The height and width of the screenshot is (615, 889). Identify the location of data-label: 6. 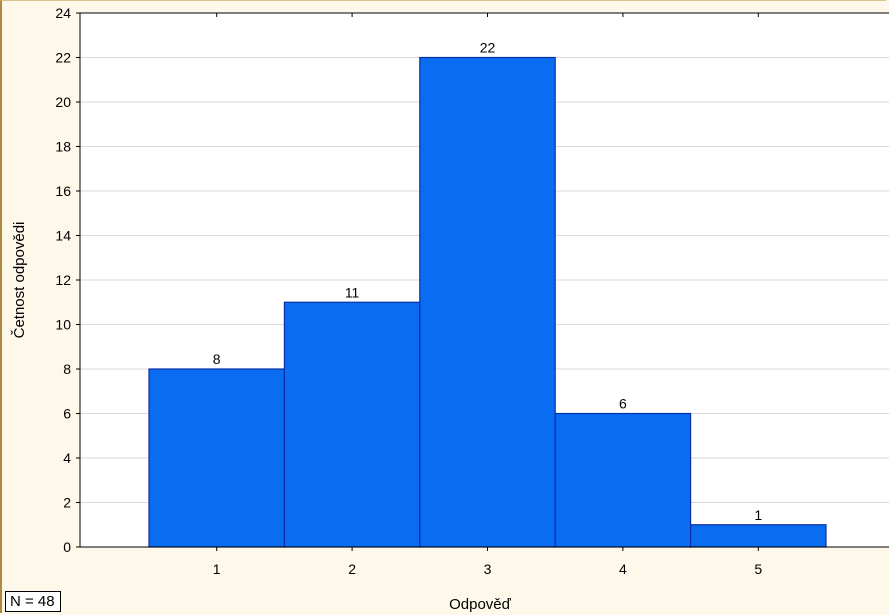
(623, 404).